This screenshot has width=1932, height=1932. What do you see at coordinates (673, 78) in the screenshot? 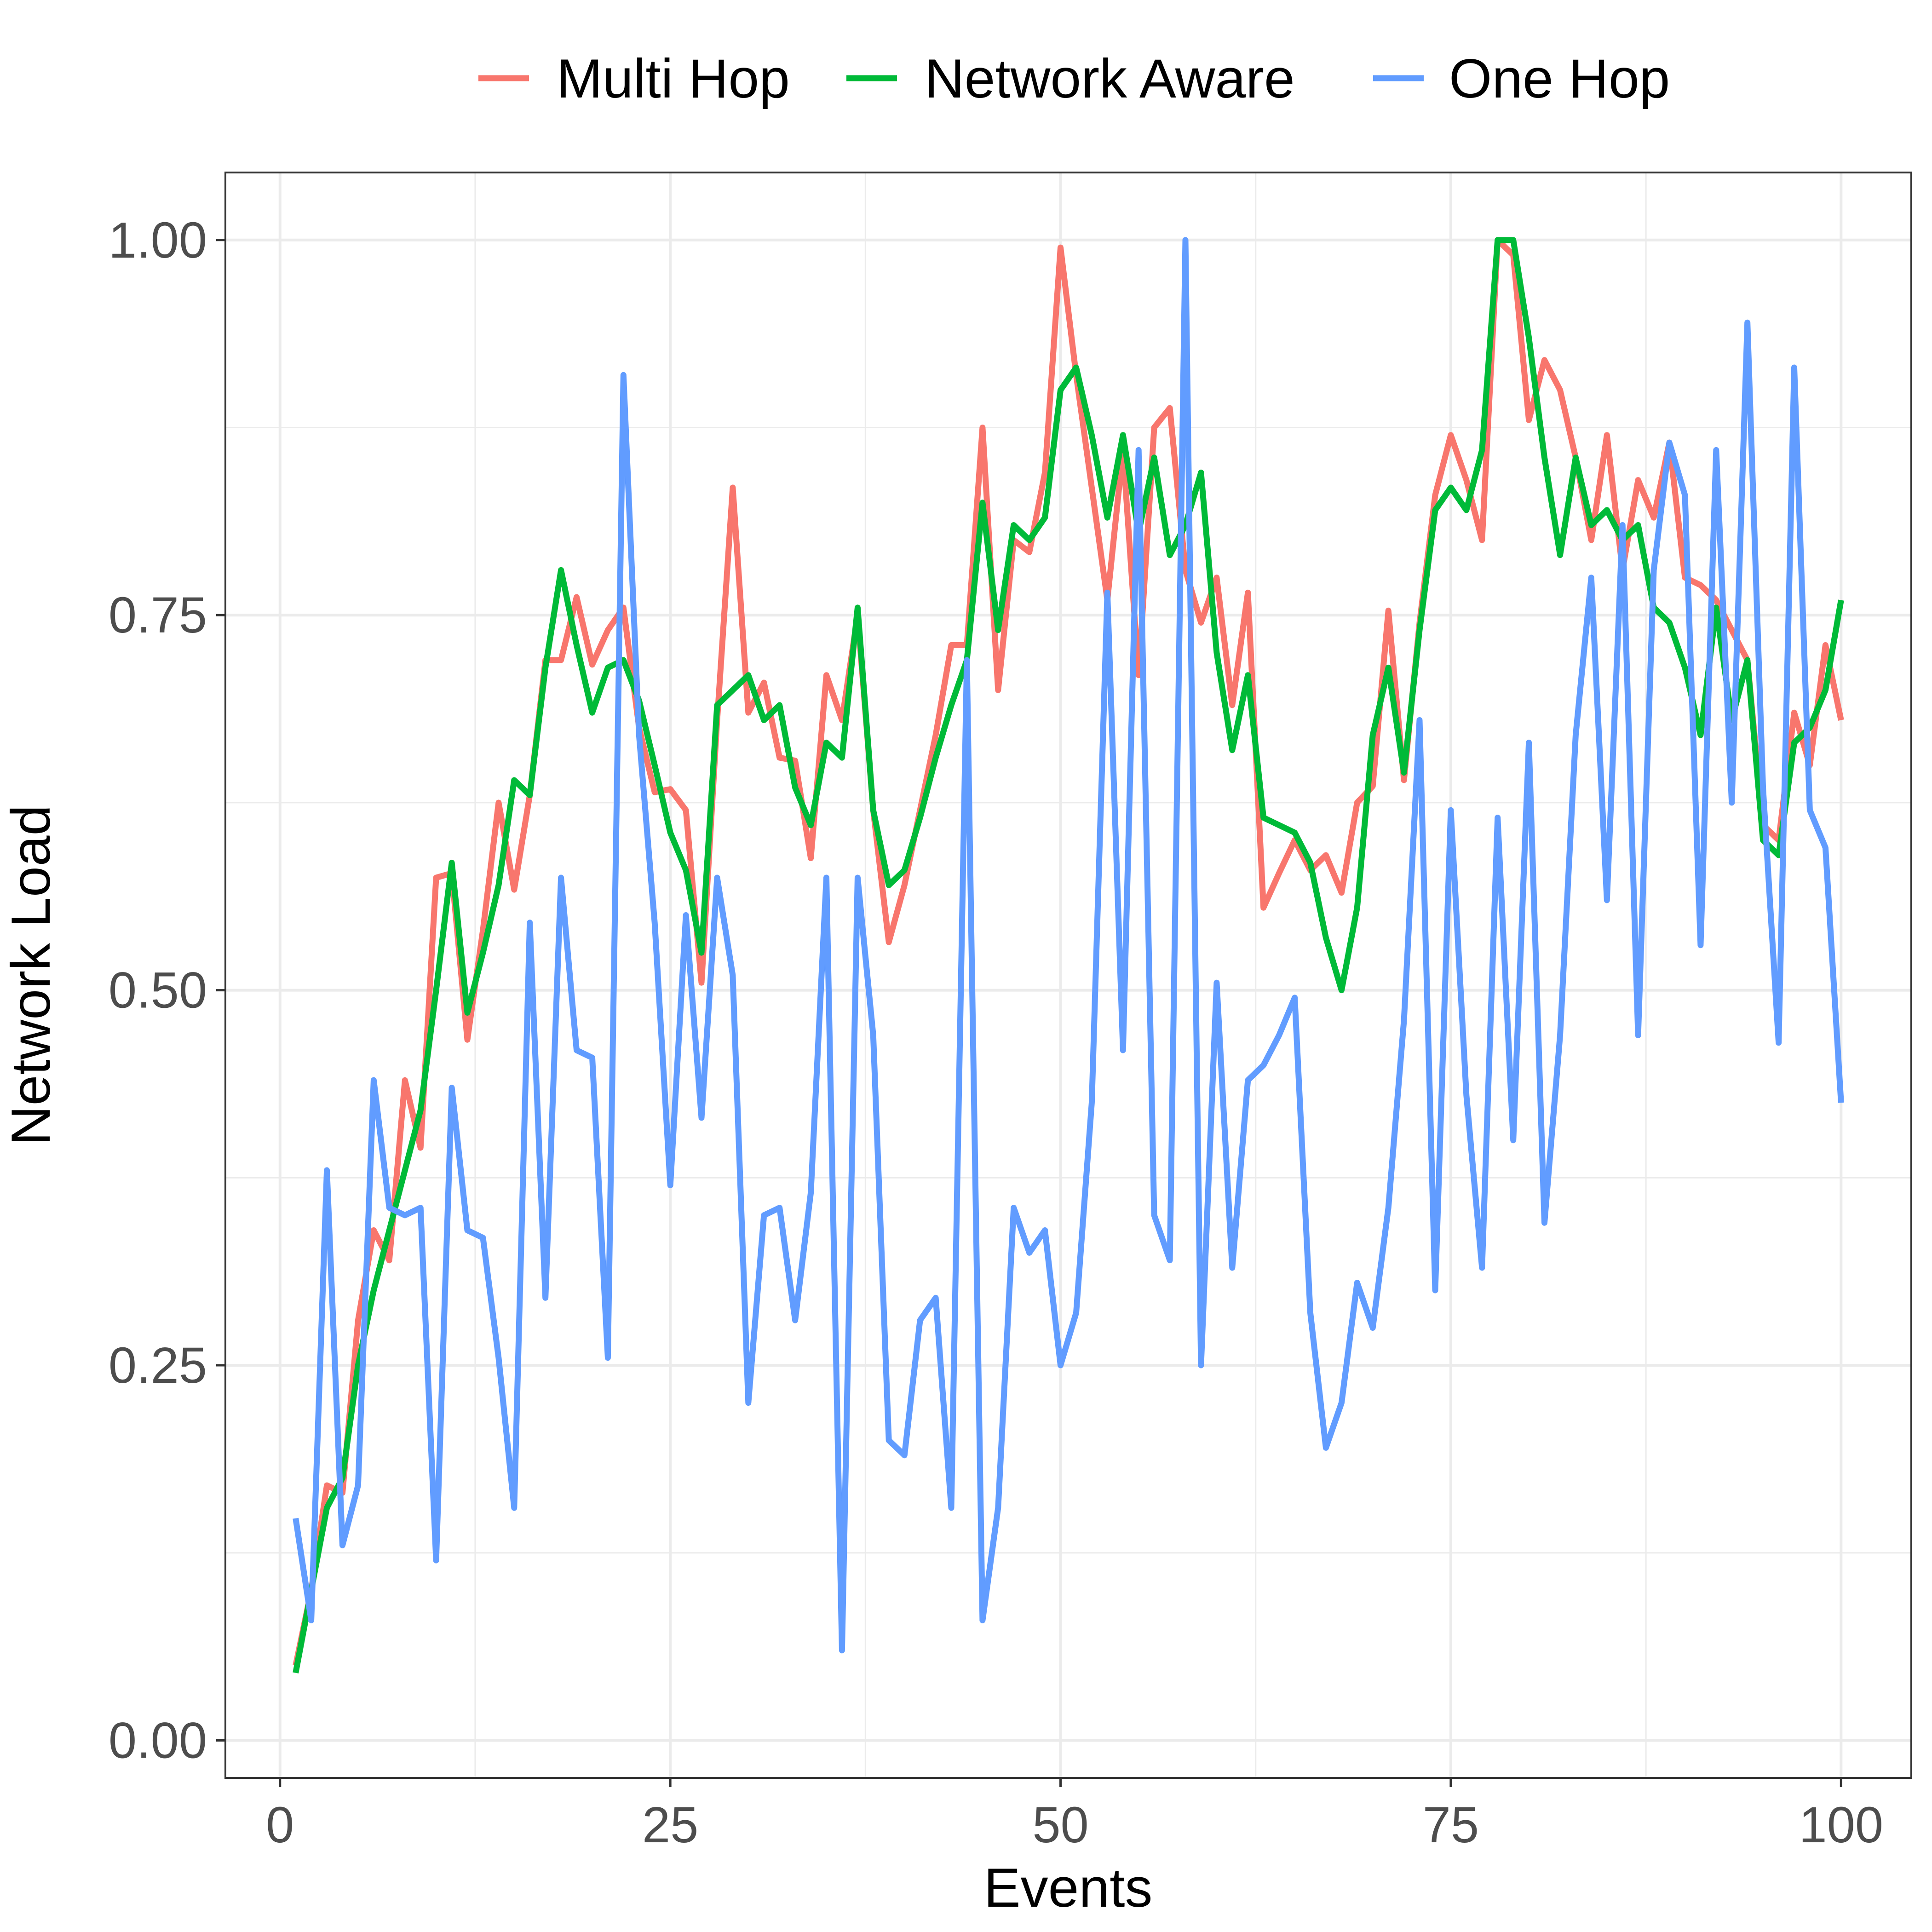
I see `legend-label-multi-hop: Multi Hop` at bounding box center [673, 78].